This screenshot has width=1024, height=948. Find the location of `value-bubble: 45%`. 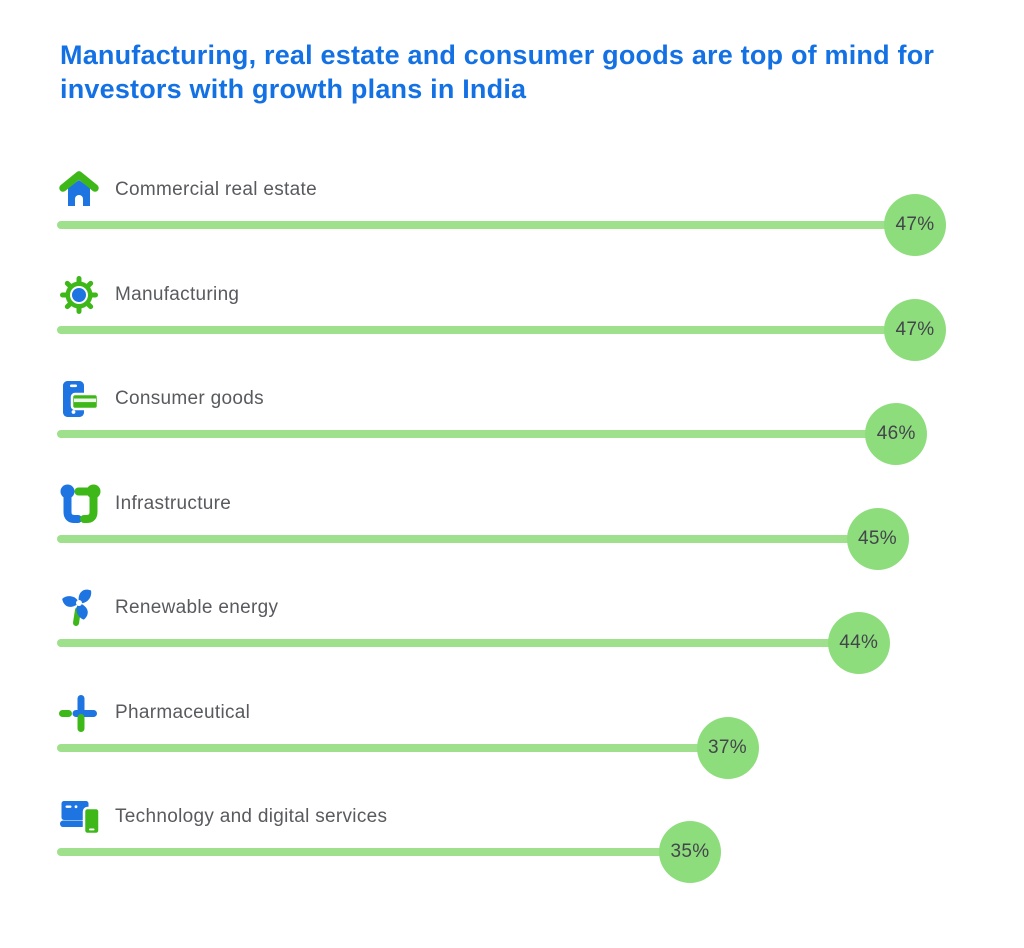

value-bubble: 45% is located at coordinates (877, 538).